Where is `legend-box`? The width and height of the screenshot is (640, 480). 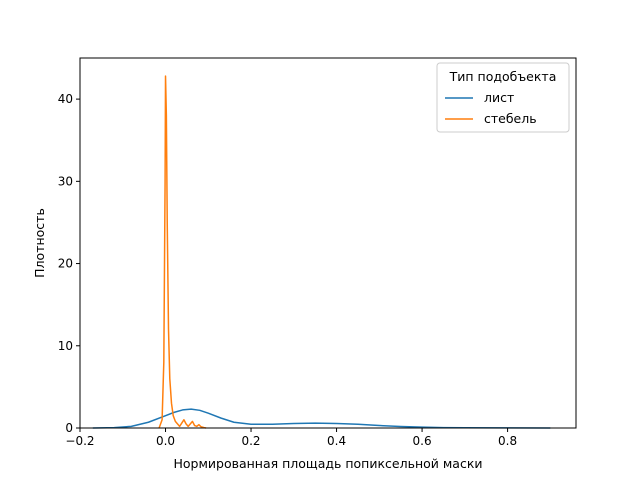 legend-box is located at coordinates (503, 97).